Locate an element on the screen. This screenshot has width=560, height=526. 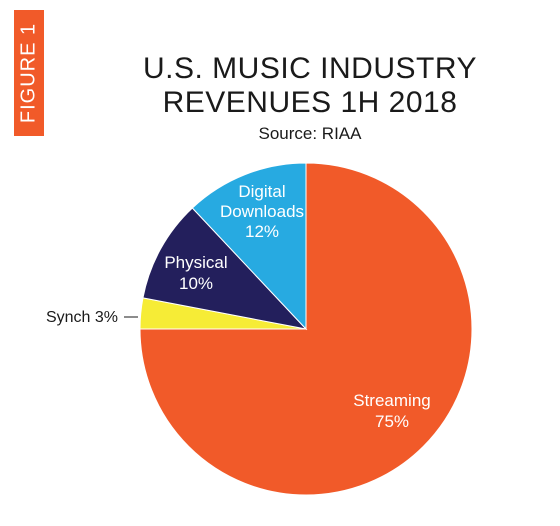
chart-title-line1: U.S. MUSIC INDUSTRY is located at coordinates (310, 68).